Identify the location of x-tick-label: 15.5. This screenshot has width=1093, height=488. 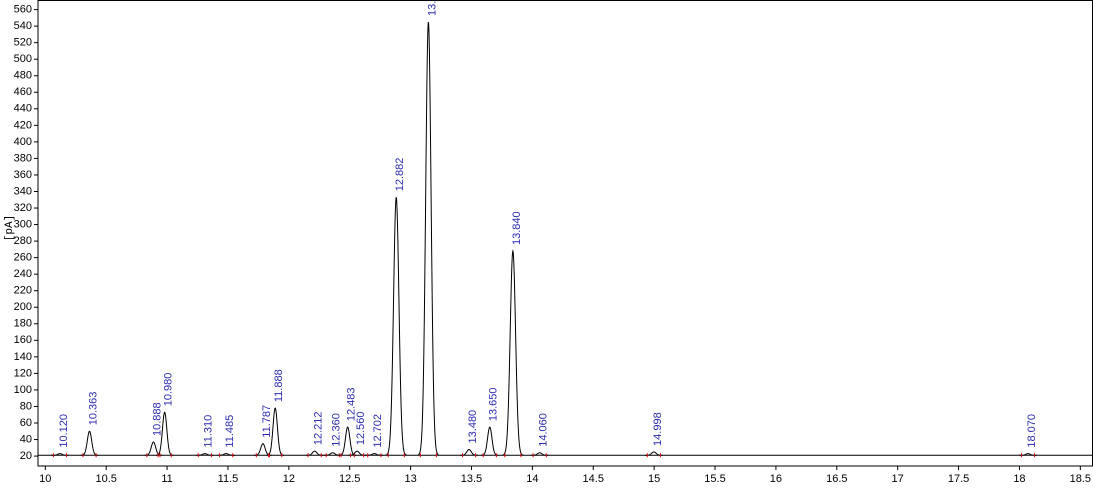
(714, 479).